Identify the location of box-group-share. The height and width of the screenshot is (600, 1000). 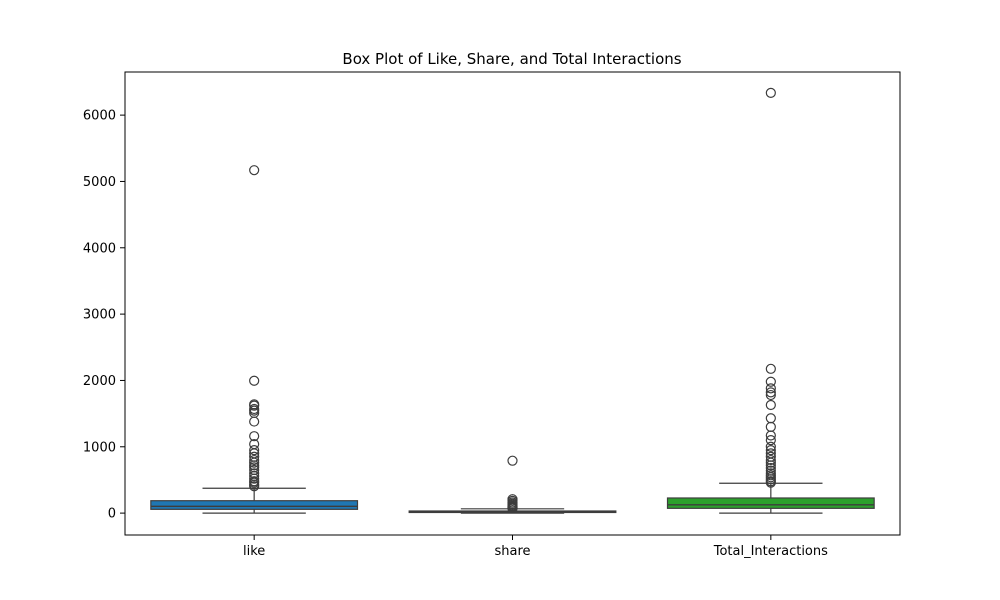
(512, 484).